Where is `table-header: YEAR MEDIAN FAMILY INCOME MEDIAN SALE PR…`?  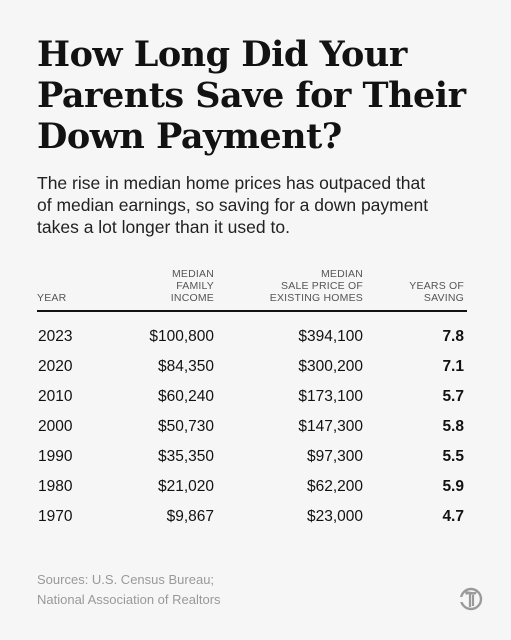
table-header: YEAR MEDIAN FAMILY INCOME MEDIAN SALE PR… is located at coordinates (252, 288).